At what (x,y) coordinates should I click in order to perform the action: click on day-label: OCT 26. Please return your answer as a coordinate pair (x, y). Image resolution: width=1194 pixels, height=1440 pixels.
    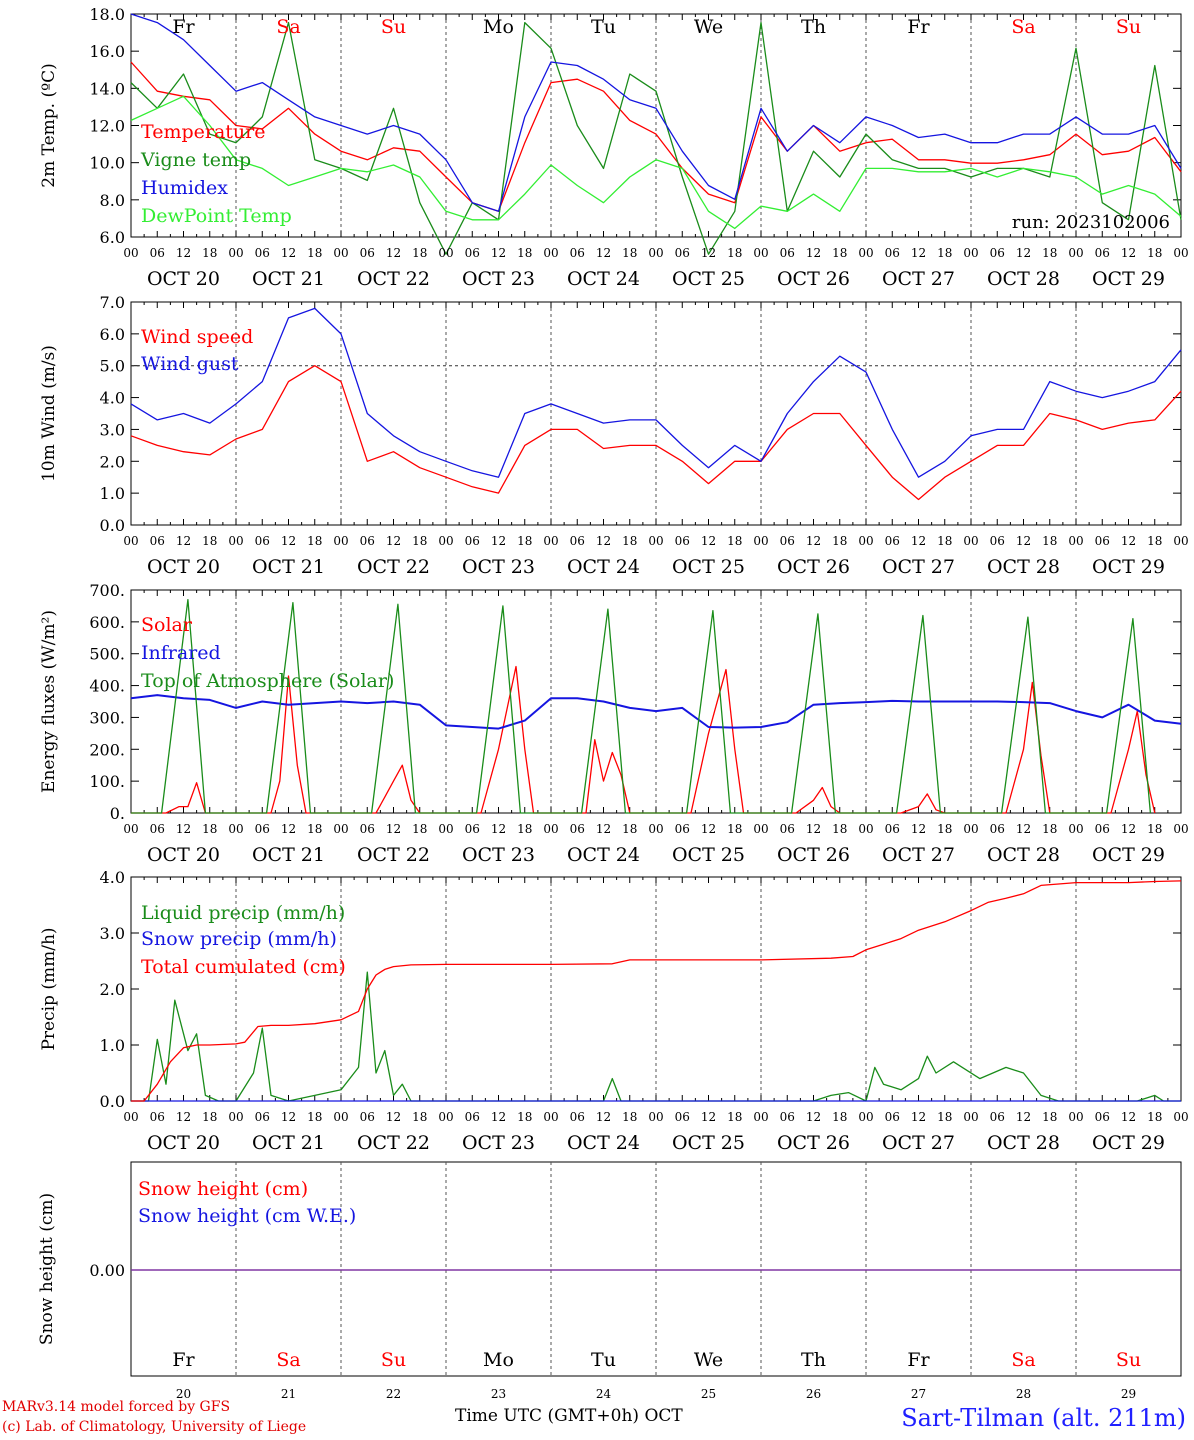
    Looking at the image, I should click on (813, 279).